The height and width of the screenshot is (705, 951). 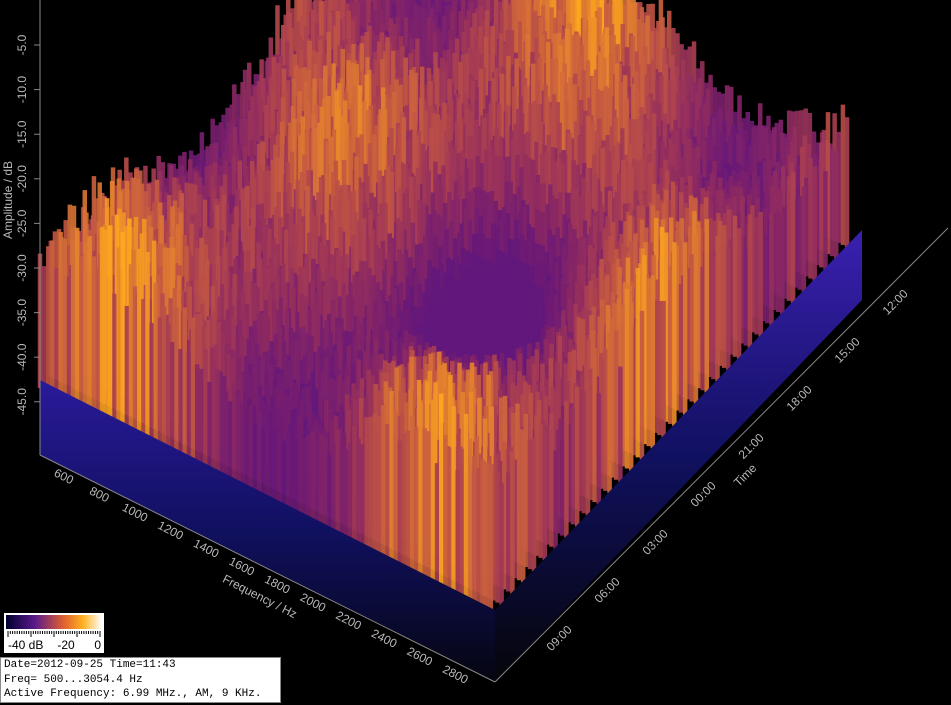 I want to click on time-tick-label: 09:00, so click(x=559, y=637).